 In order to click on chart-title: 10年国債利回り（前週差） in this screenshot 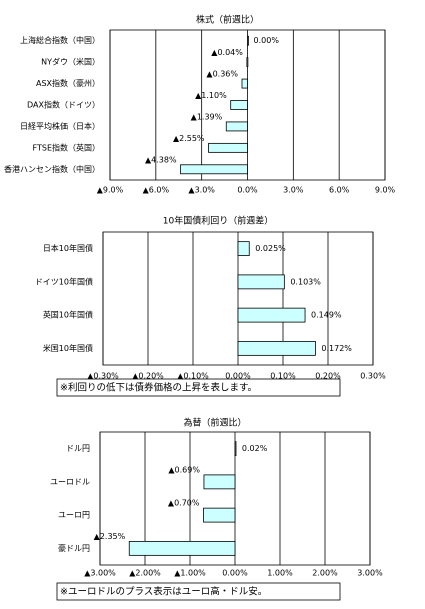, I will do `click(218, 221)`.